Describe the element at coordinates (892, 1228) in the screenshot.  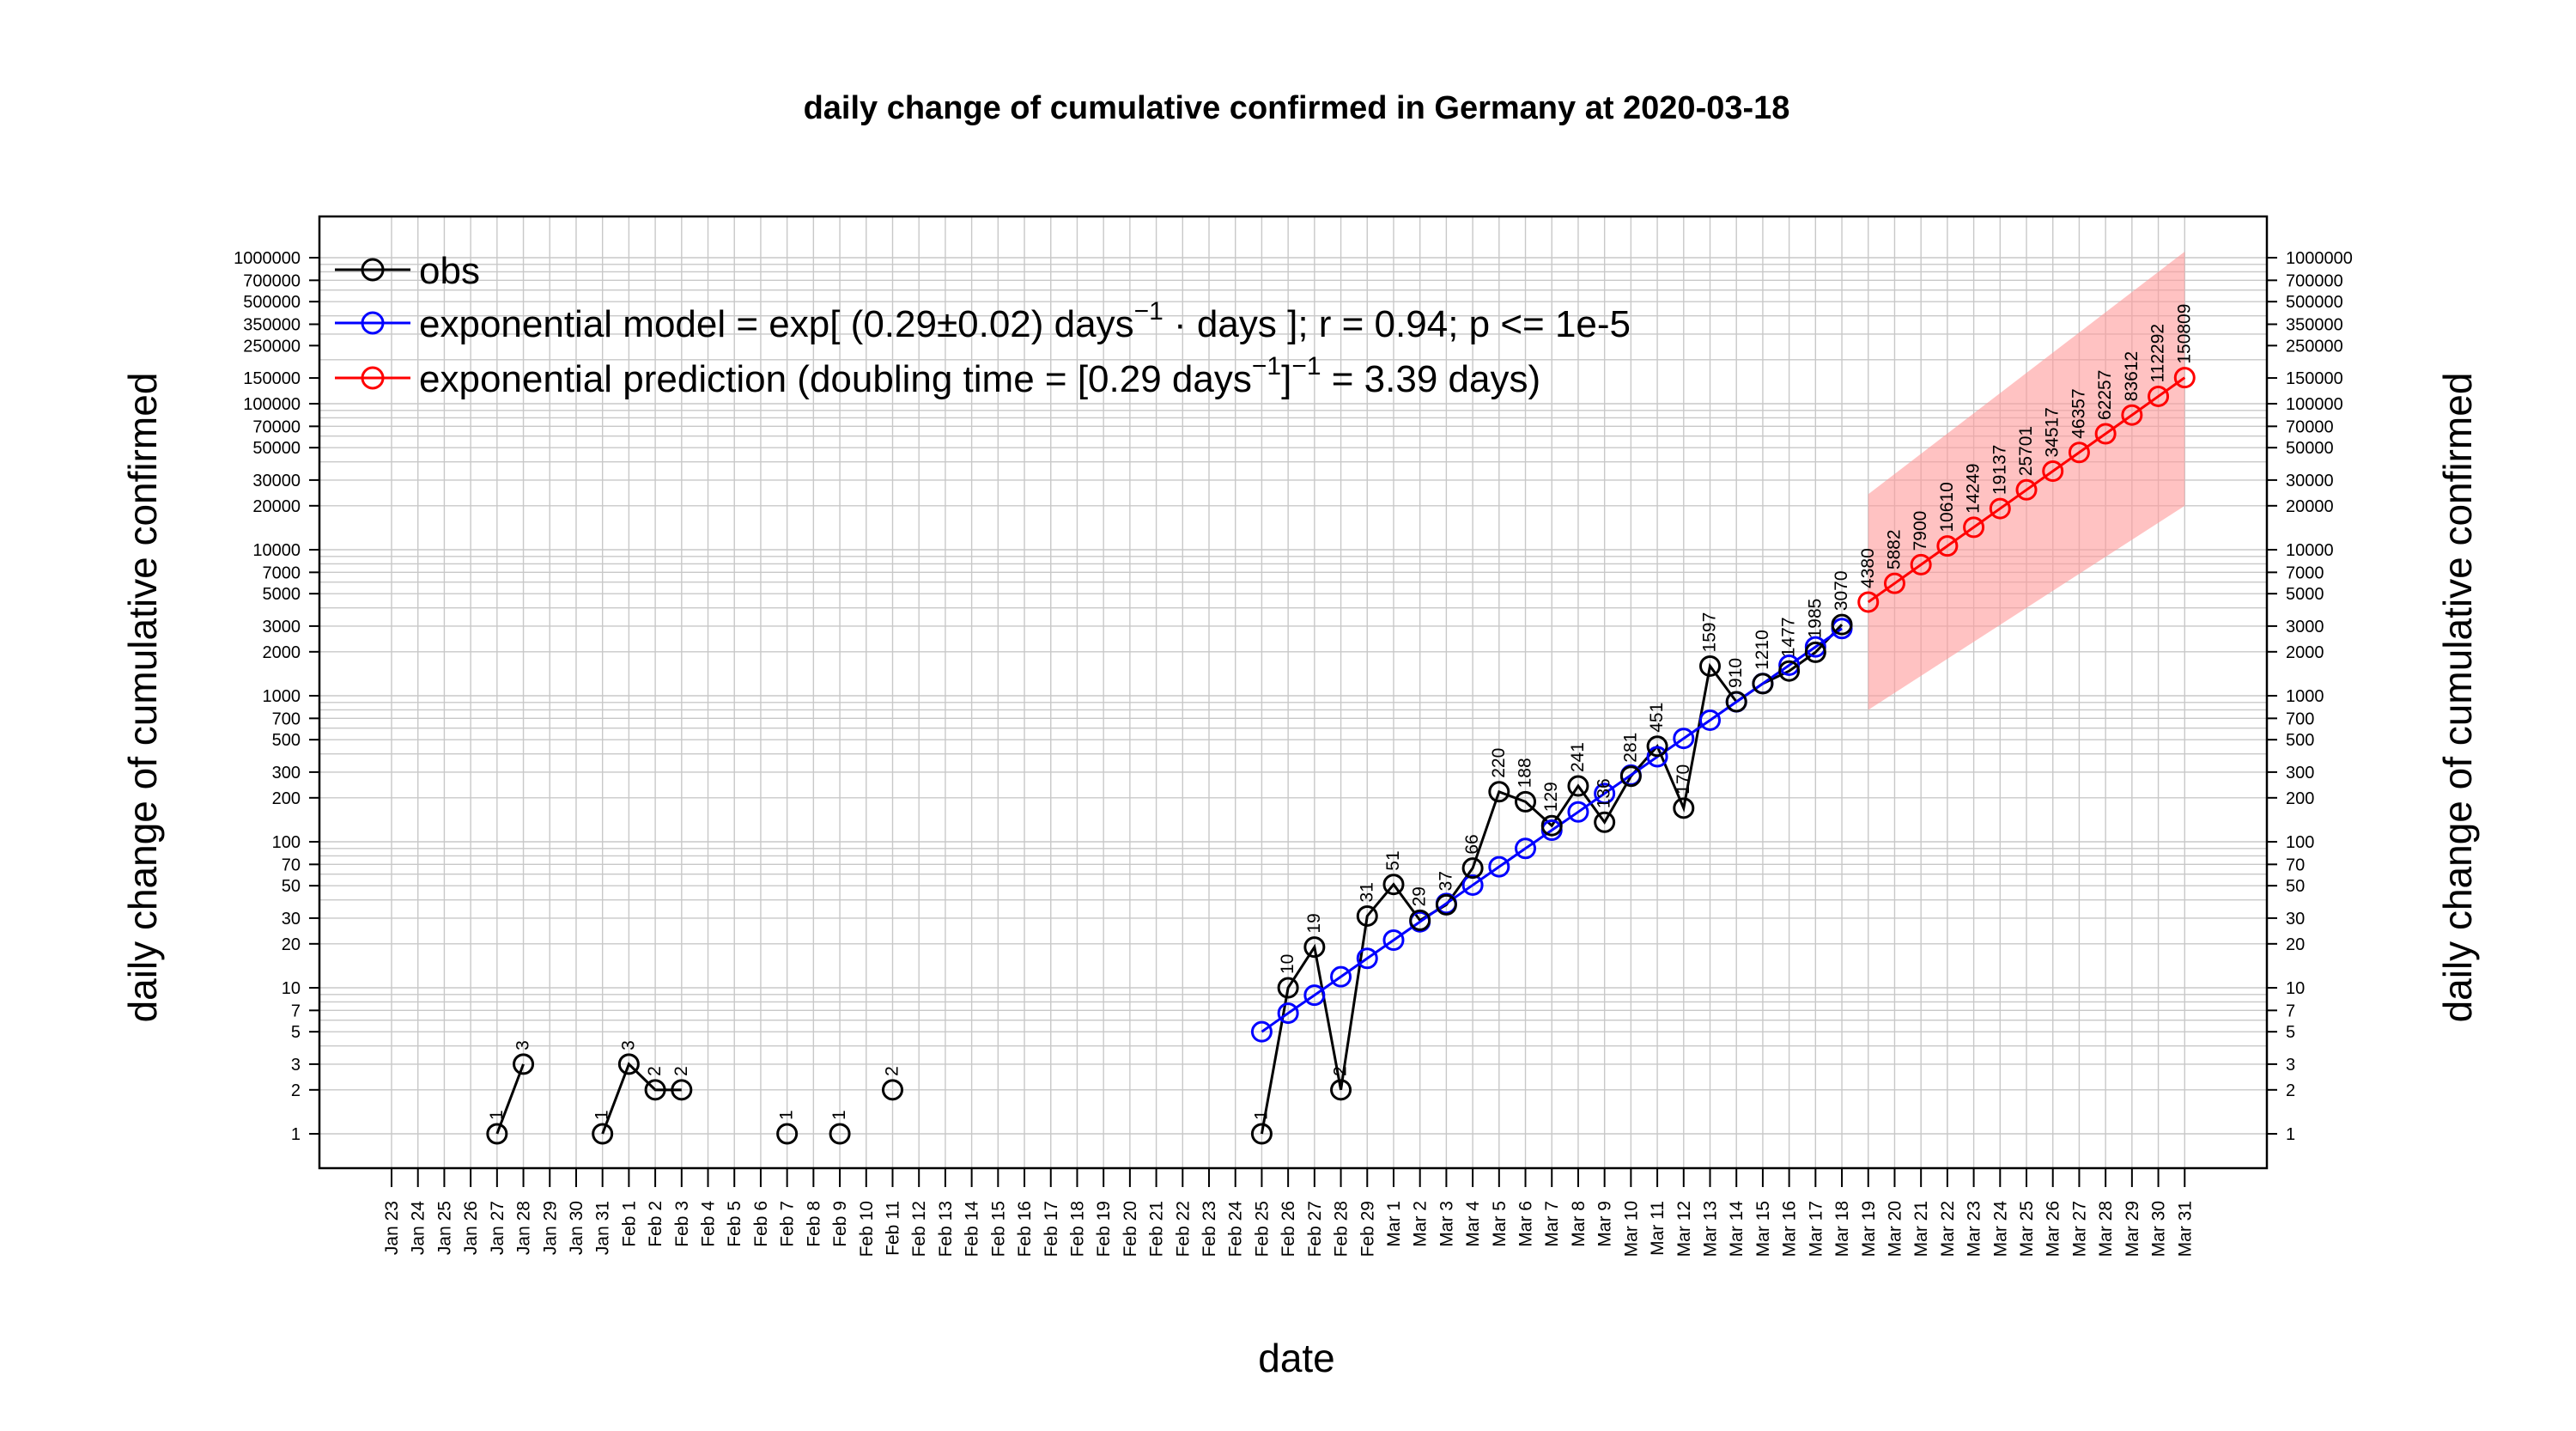
I see `x-tick-label: Feb 11` at that location.